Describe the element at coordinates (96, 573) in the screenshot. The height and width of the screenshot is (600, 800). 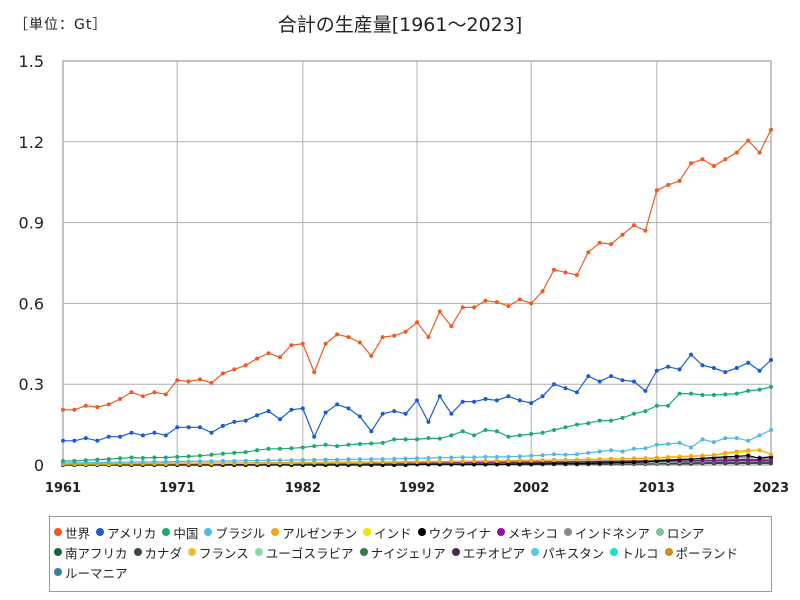
I see `legend-label: ルーマニア` at that location.